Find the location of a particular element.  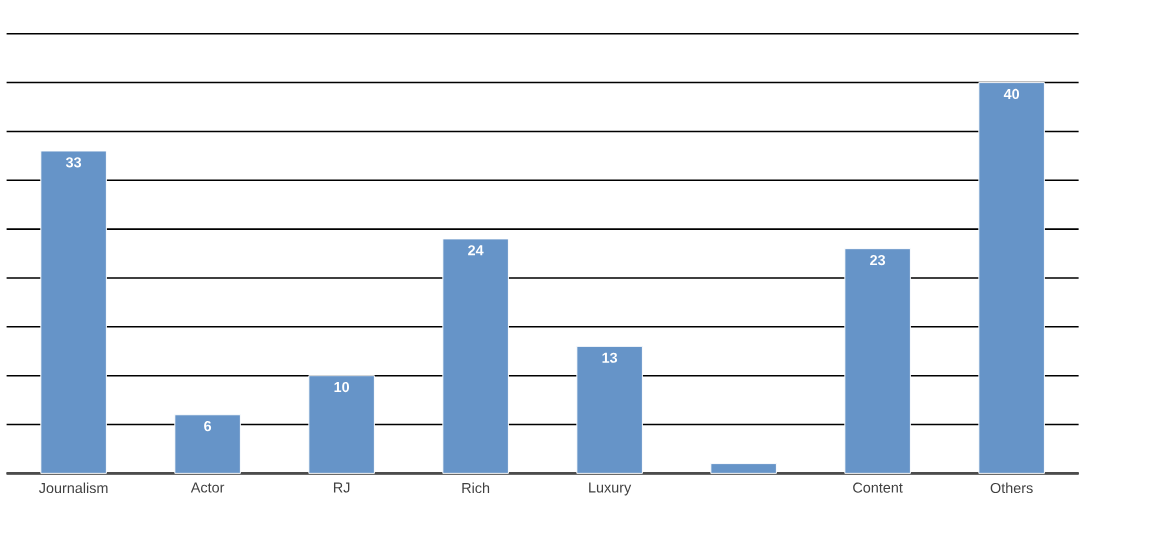

data-label: 6 is located at coordinates (208, 426).